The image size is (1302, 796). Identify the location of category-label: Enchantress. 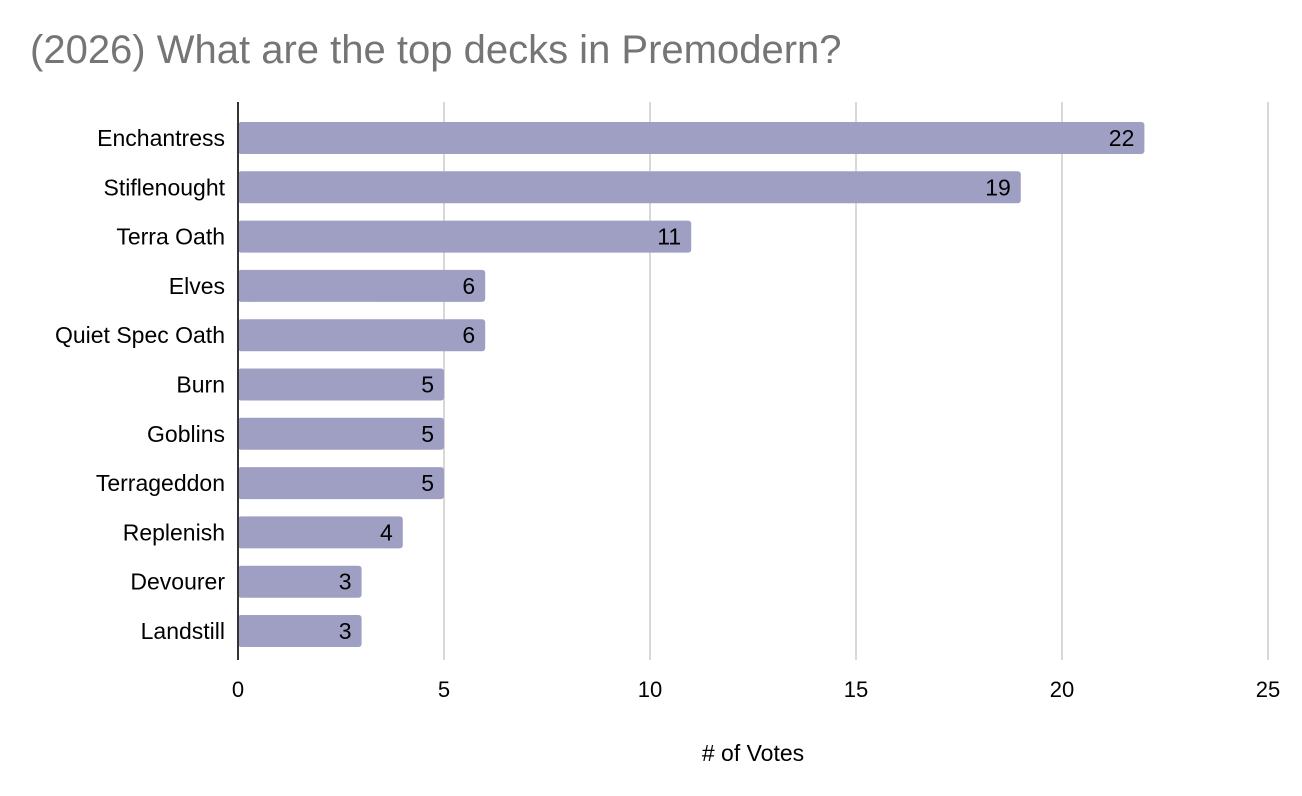
(161, 138).